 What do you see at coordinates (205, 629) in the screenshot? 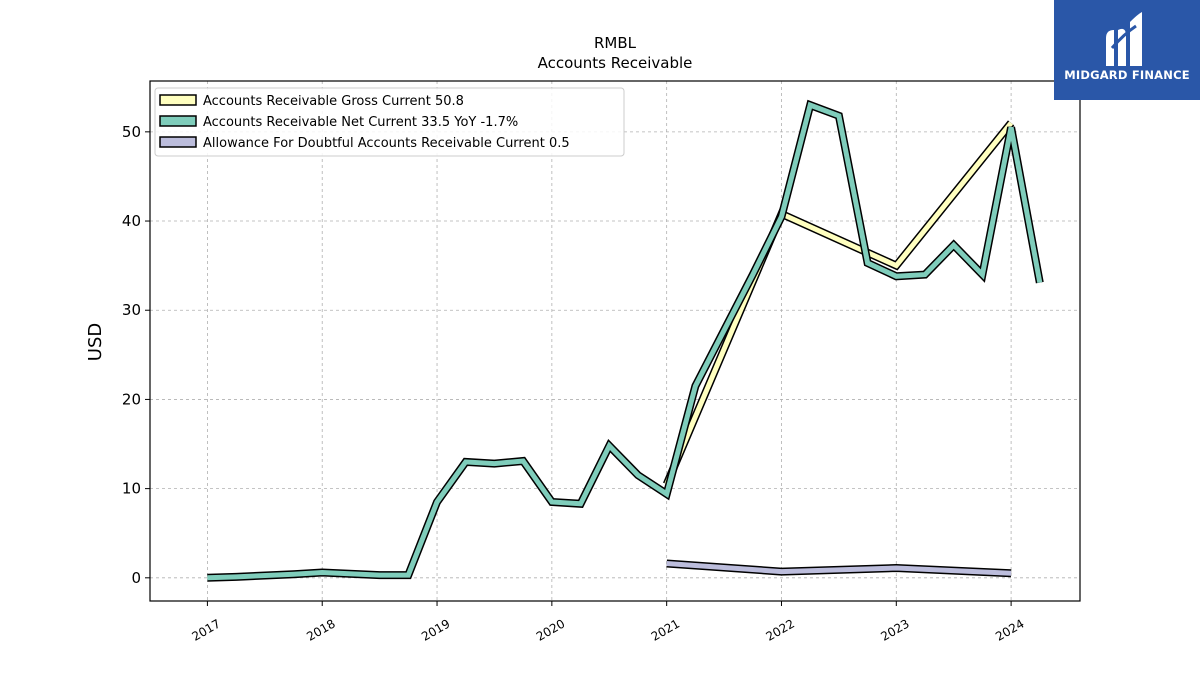
I see `x-tick-label: 2017` at bounding box center [205, 629].